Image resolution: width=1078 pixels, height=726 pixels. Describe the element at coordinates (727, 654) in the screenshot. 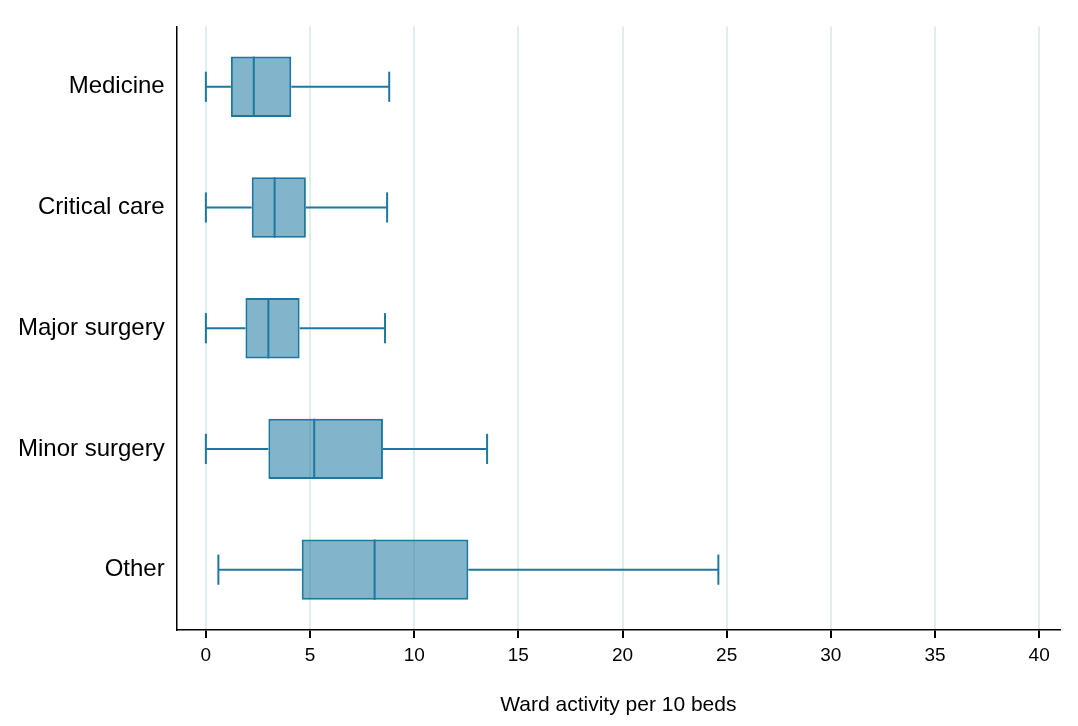

I see `x-tick-label: 25` at that location.